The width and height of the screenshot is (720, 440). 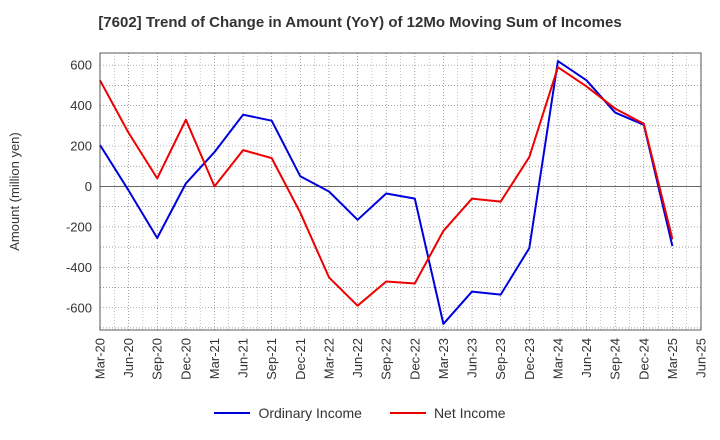 What do you see at coordinates (310, 413) in the screenshot?
I see `legend-label-ordinary-income: Ordinary Income` at bounding box center [310, 413].